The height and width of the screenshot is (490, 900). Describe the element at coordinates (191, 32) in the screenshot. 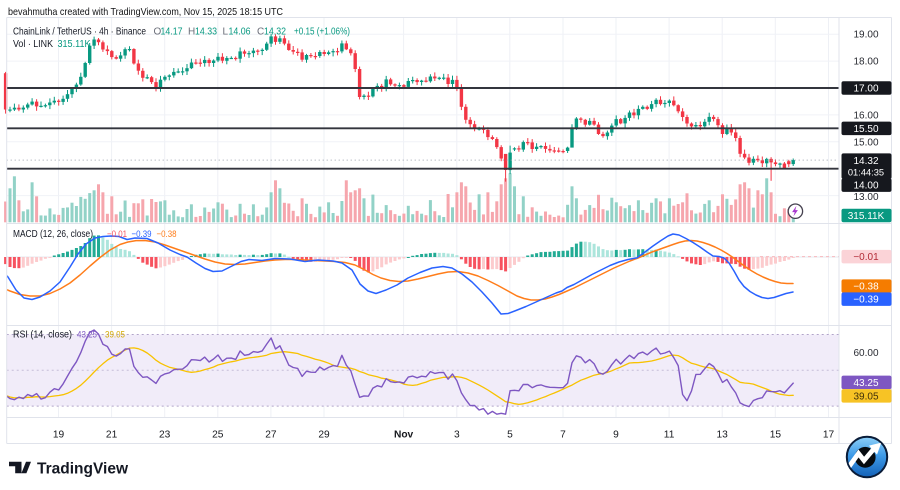

I see `svg-text: H` at that location.